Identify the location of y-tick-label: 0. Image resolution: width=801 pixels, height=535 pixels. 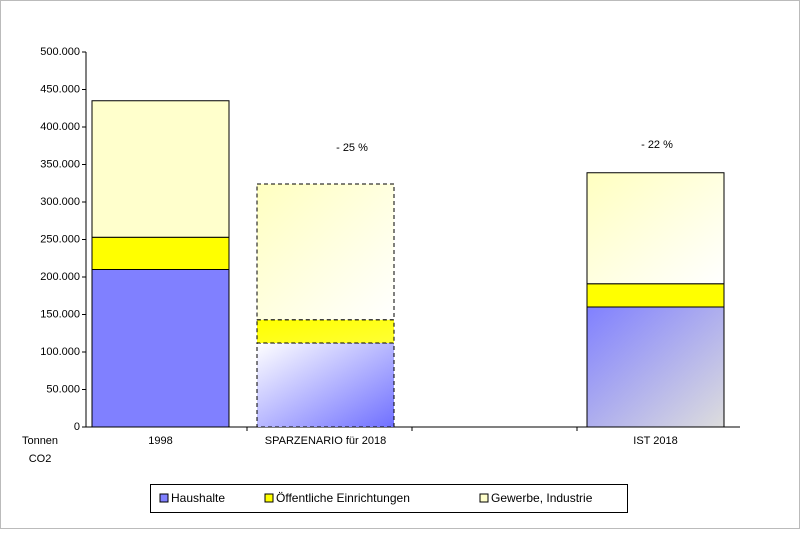
(77, 427).